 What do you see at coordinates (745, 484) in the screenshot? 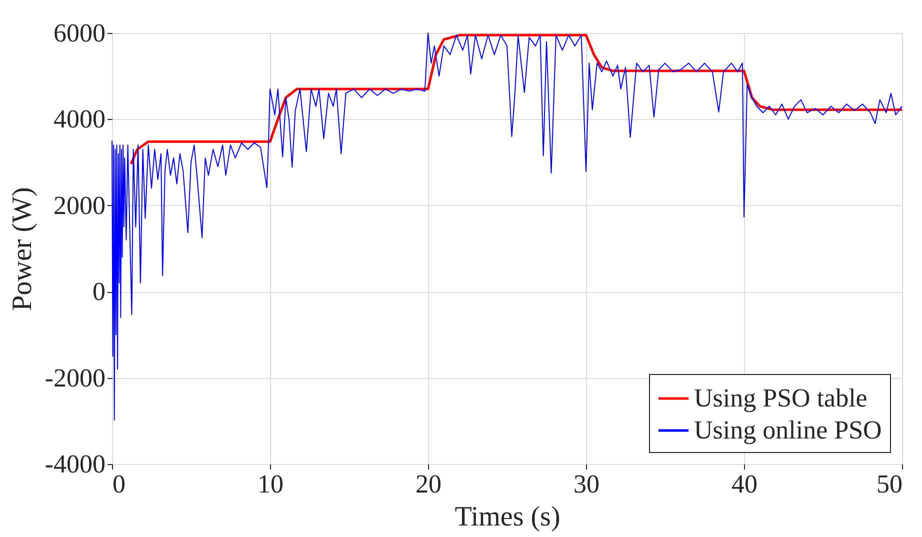
I see `x-tick-label: 40` at bounding box center [745, 484].